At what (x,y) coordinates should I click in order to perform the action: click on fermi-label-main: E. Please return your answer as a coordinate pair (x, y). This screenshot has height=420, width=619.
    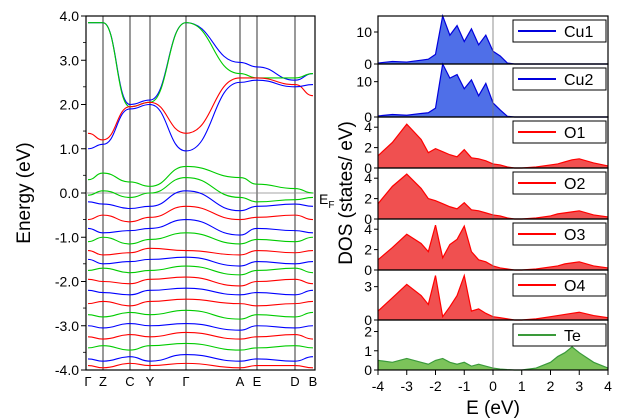
    Looking at the image, I should click on (323, 199).